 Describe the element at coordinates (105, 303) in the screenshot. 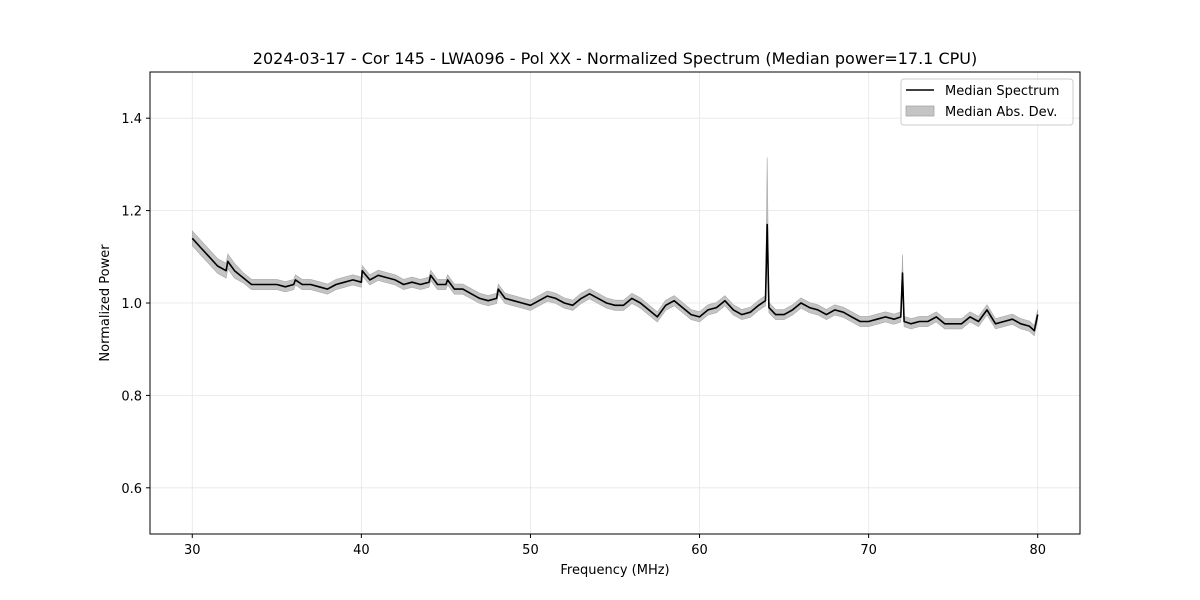

I see `y-axis-label: Normalized Power` at that location.